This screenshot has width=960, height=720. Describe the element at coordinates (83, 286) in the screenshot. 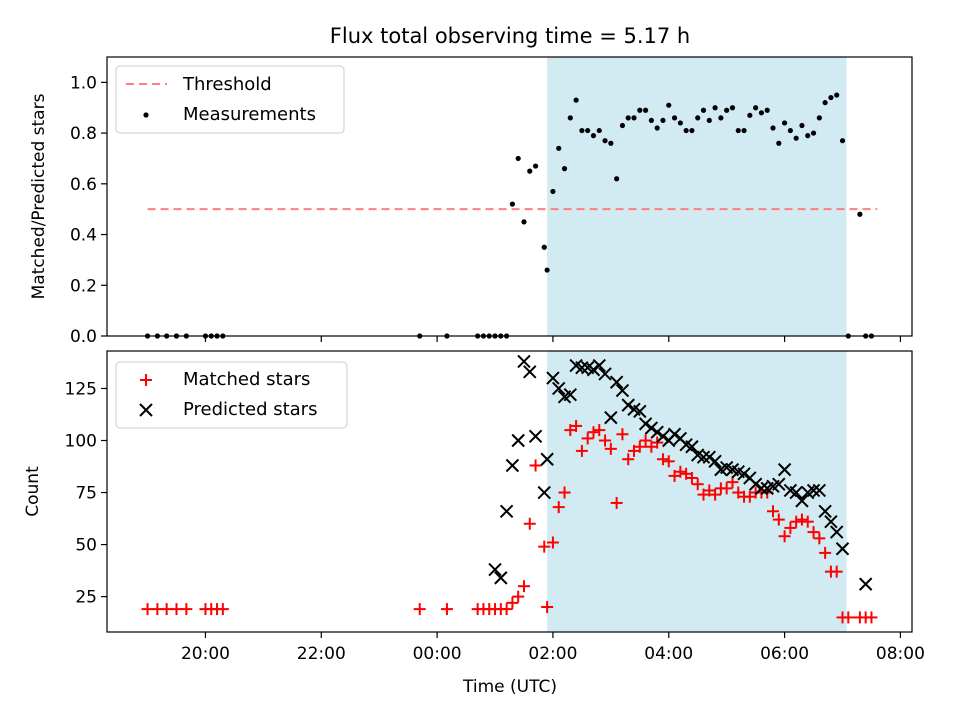

I see `top-ytick-label: 0.2` at that location.